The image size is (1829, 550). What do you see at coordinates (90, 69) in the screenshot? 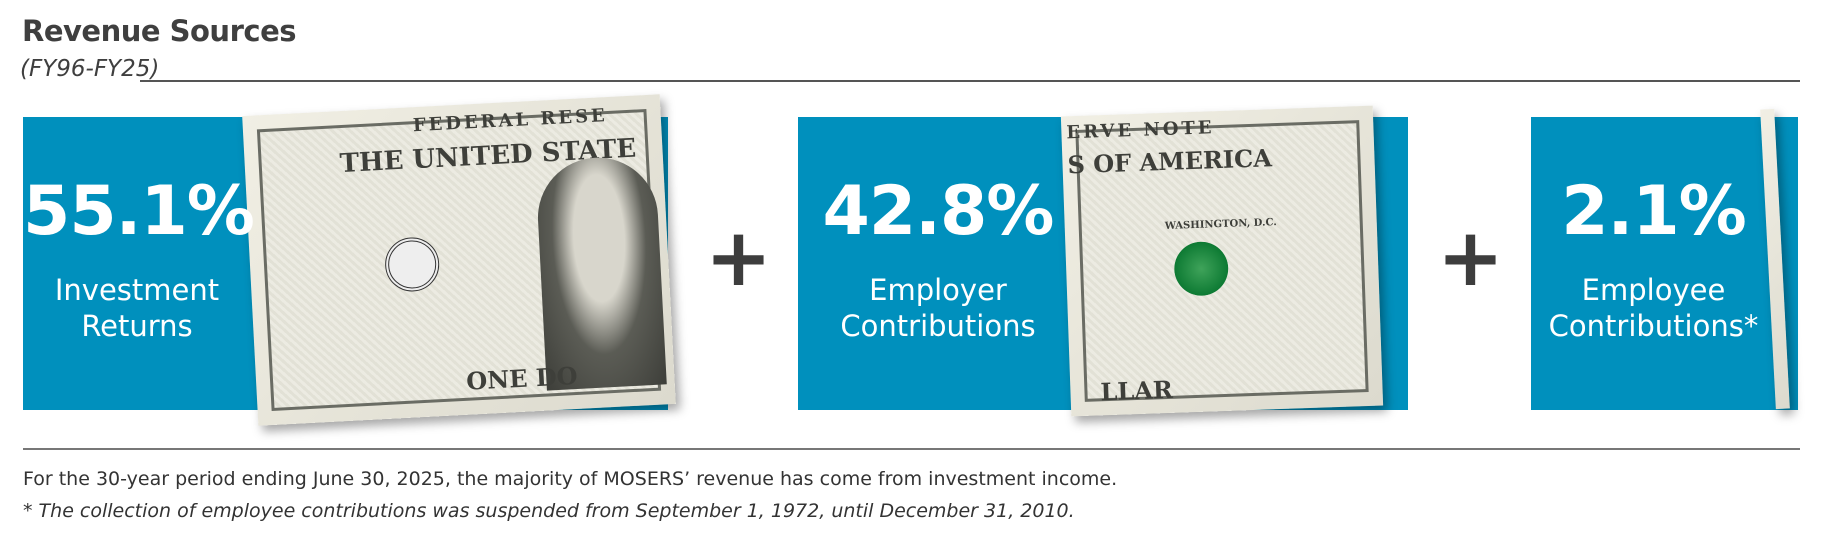
I see `page-subtitle: (FY96-FY25)` at bounding box center [90, 69].